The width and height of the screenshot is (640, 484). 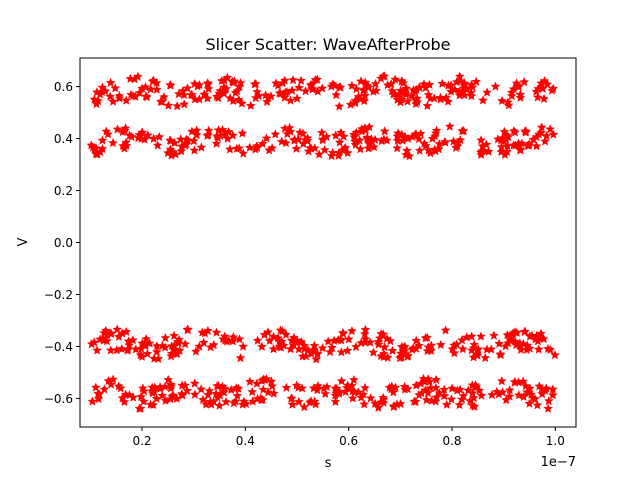 I want to click on y-tick-label: 0.0, so click(x=63, y=243).